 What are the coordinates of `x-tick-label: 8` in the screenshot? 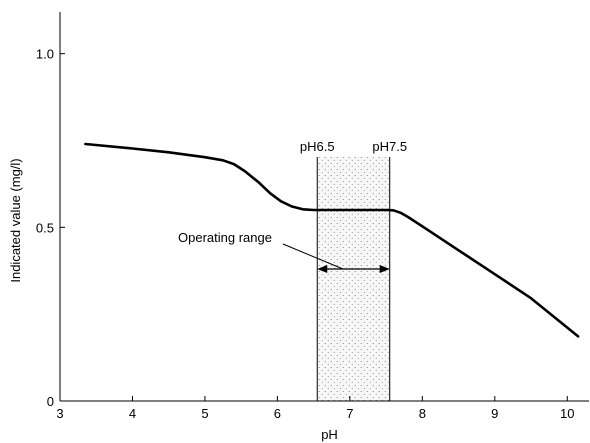 It's located at (422, 413).